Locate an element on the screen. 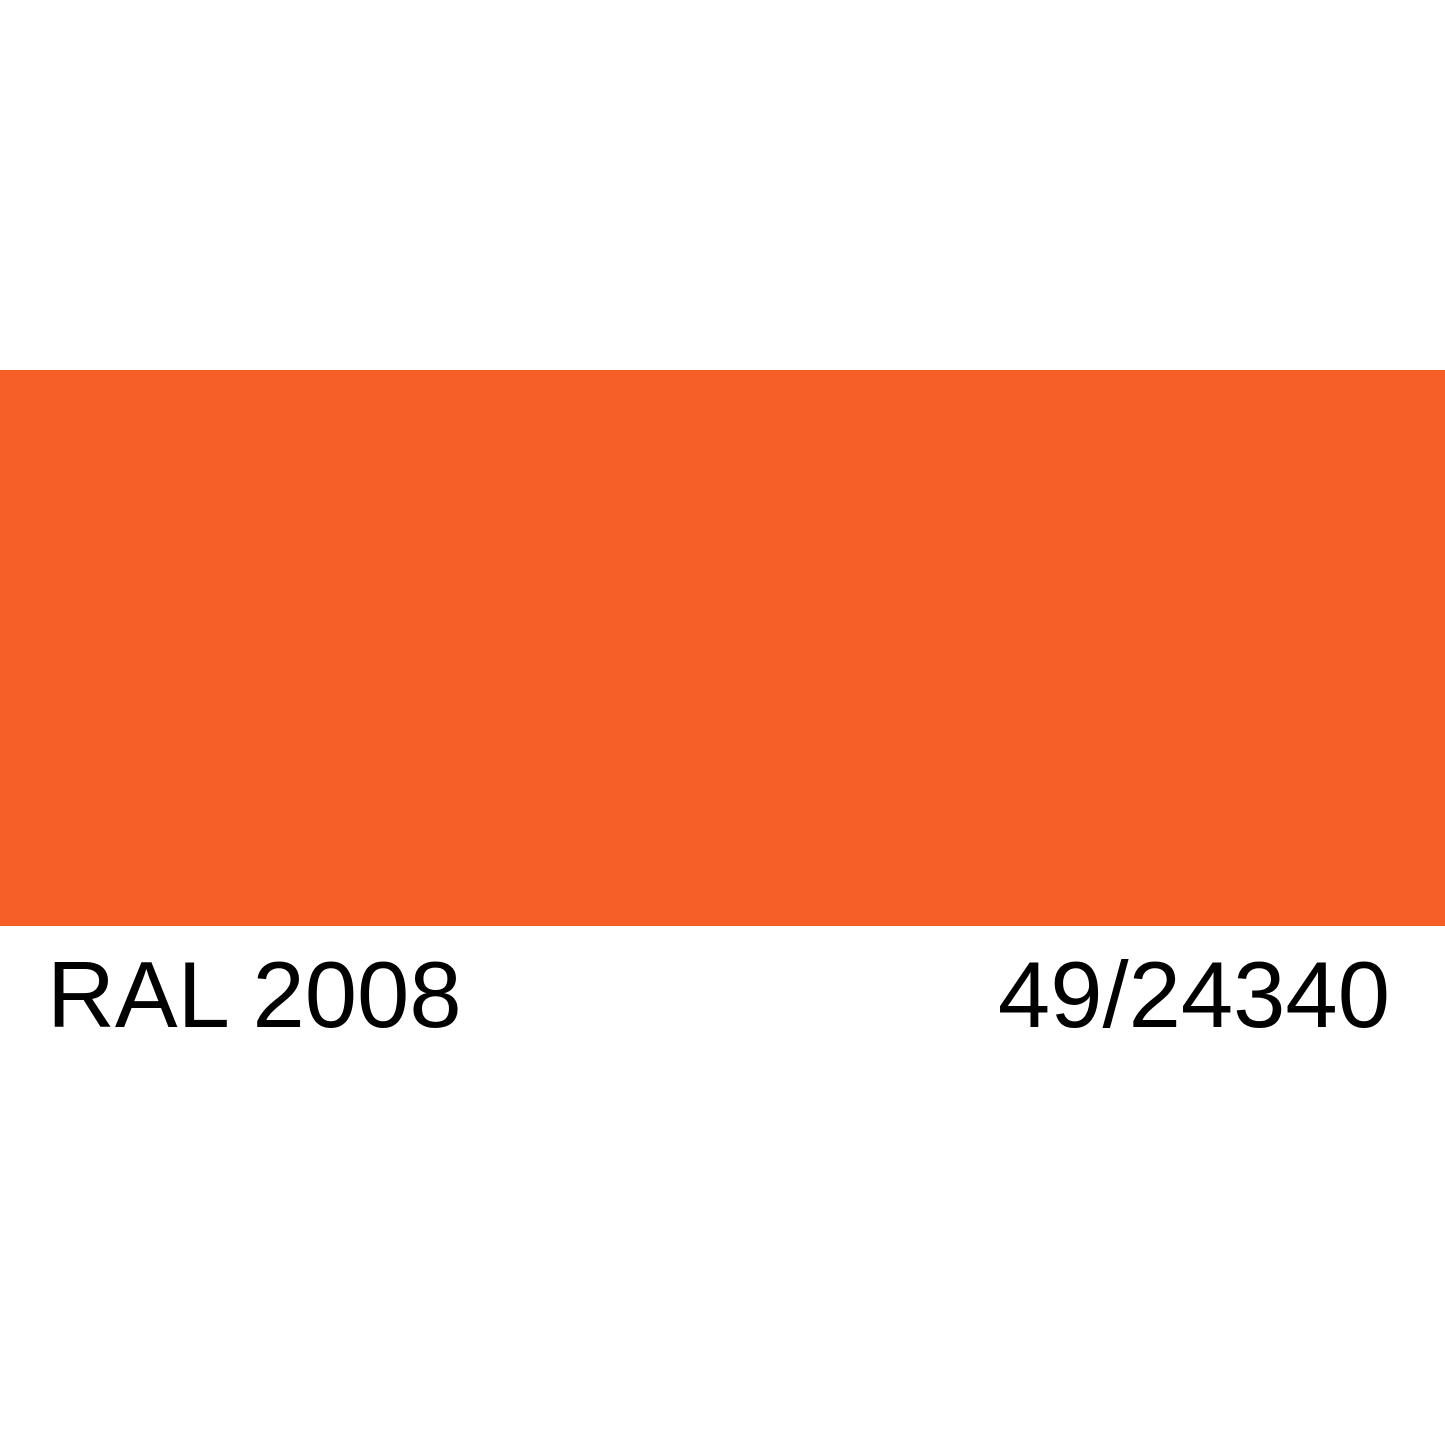 This screenshot has height=1445, width=1445. ral-code-label: RAL 2008 is located at coordinates (254, 994).